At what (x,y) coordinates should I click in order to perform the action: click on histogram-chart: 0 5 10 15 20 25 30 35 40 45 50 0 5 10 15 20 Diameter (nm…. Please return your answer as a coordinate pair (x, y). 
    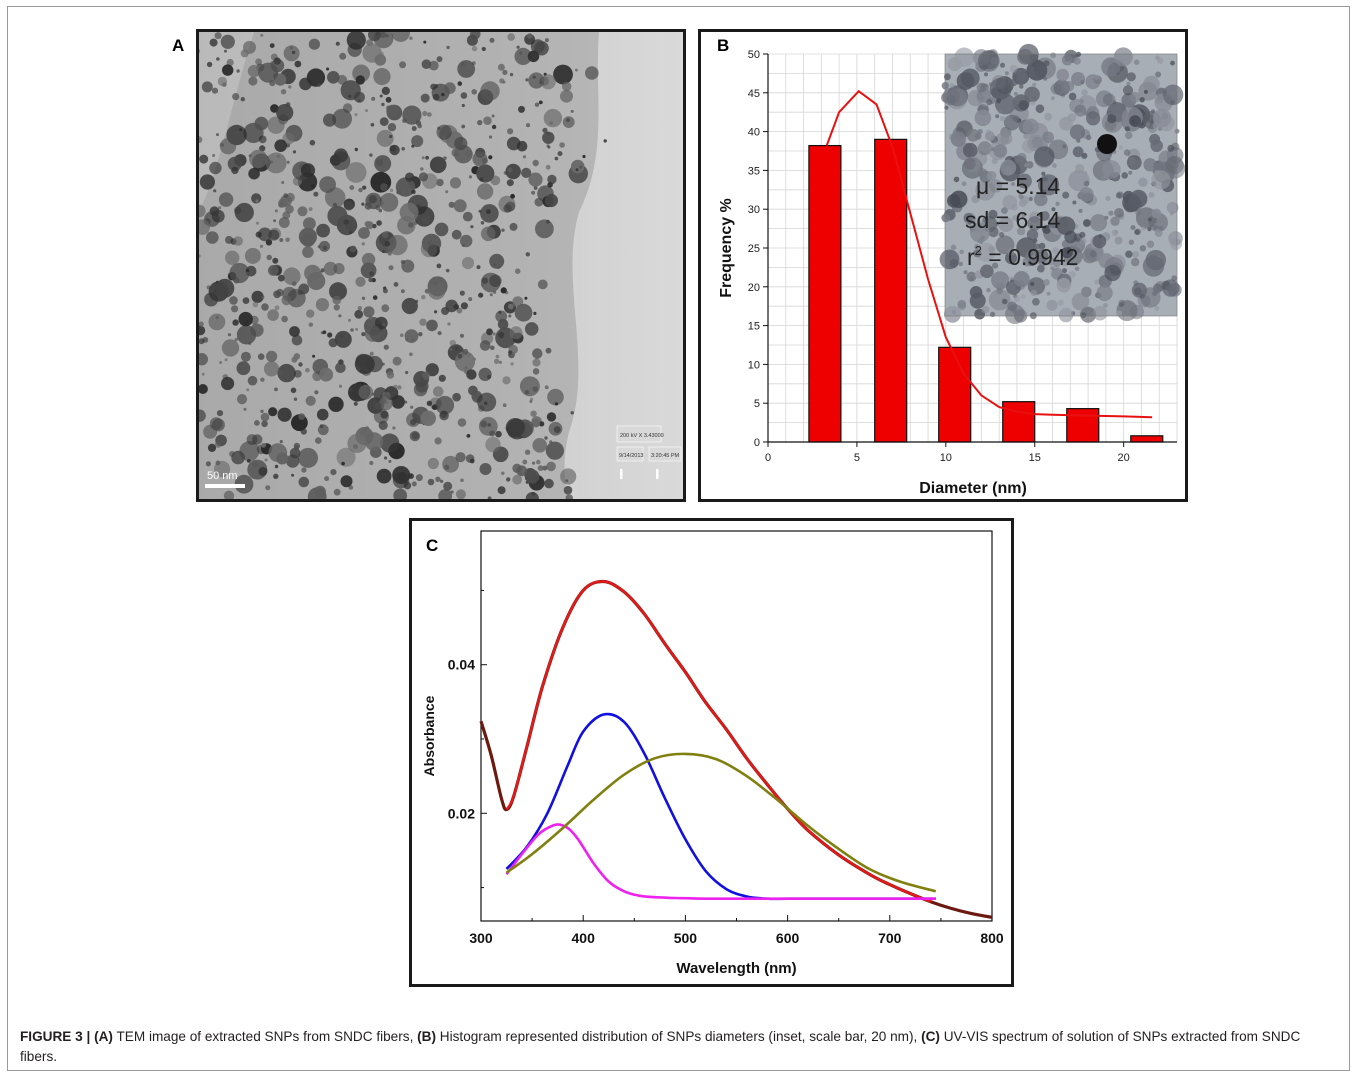
    Looking at the image, I should click on (951, 270).